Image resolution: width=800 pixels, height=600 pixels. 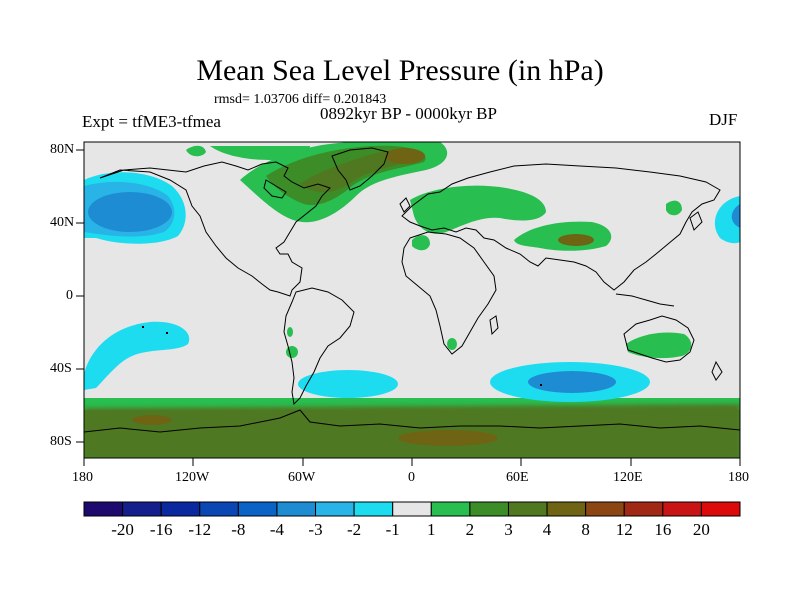 I want to click on colorbar-label: 3, so click(x=508, y=529).